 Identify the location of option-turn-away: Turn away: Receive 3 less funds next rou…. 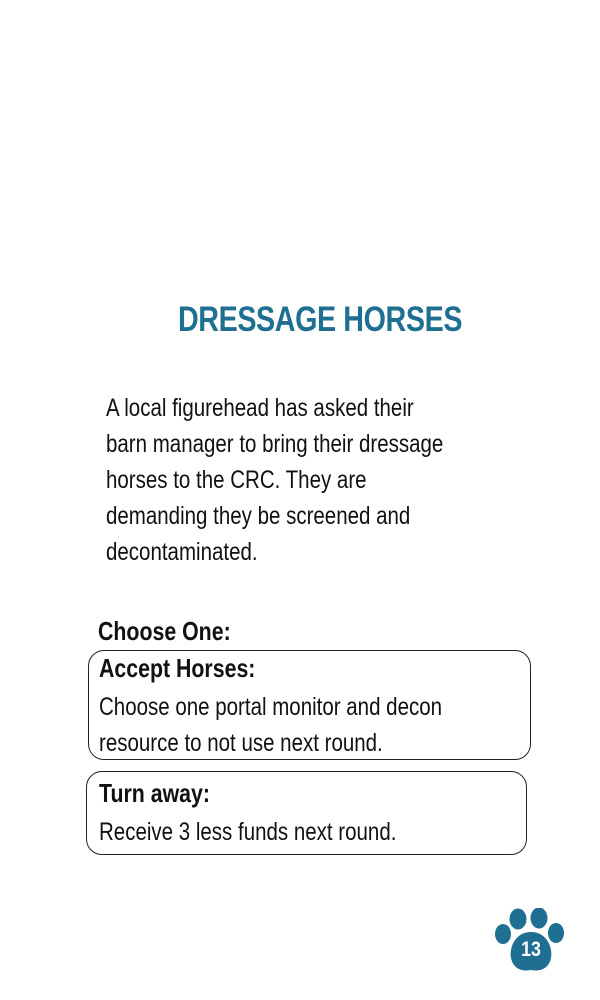
(306, 813).